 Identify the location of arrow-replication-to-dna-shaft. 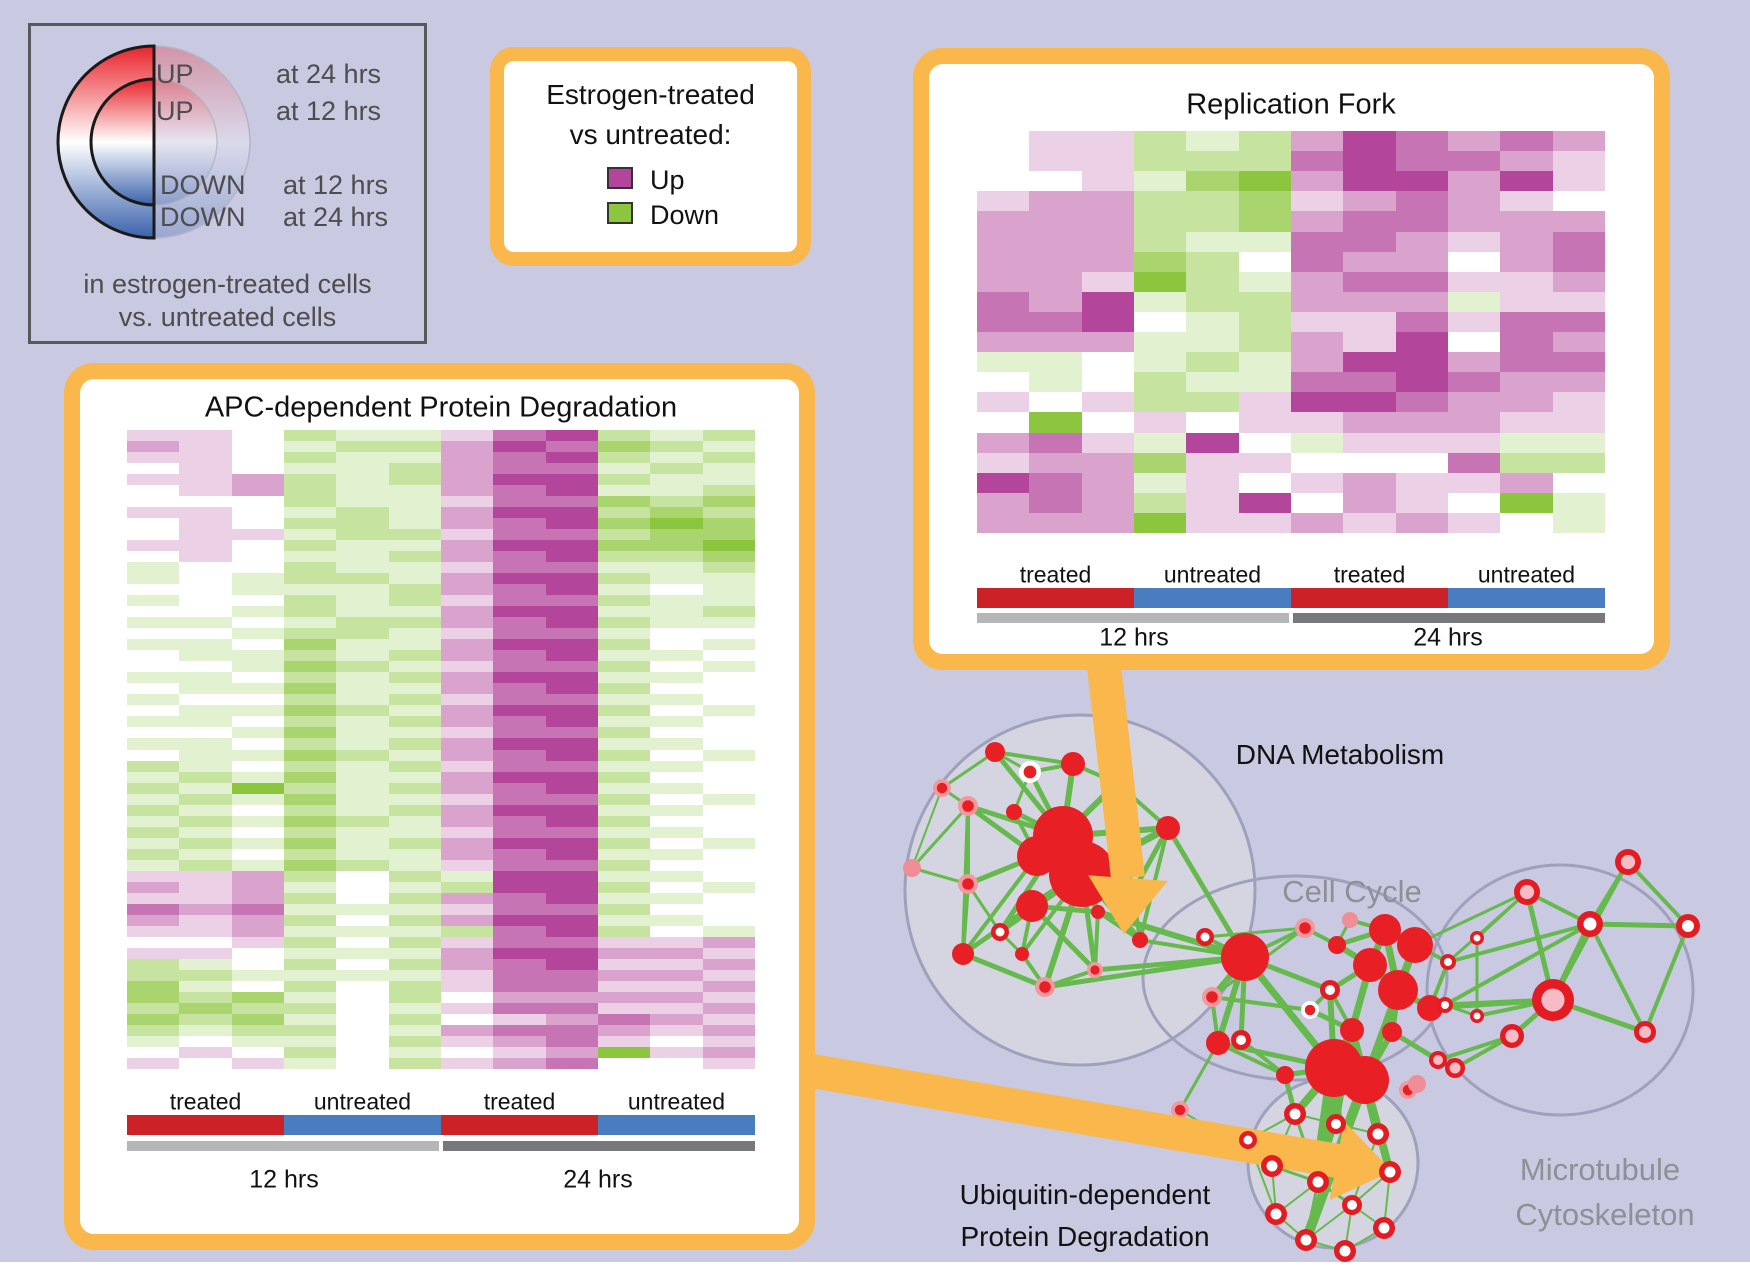
(1116, 772).